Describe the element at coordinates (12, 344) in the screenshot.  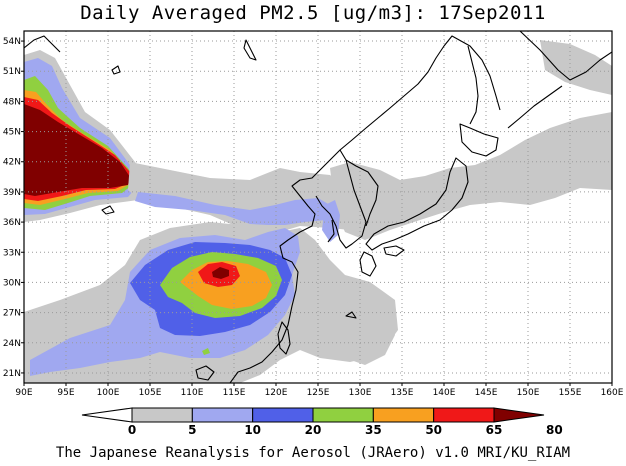
I see `lat-tick-label: 24N` at that location.